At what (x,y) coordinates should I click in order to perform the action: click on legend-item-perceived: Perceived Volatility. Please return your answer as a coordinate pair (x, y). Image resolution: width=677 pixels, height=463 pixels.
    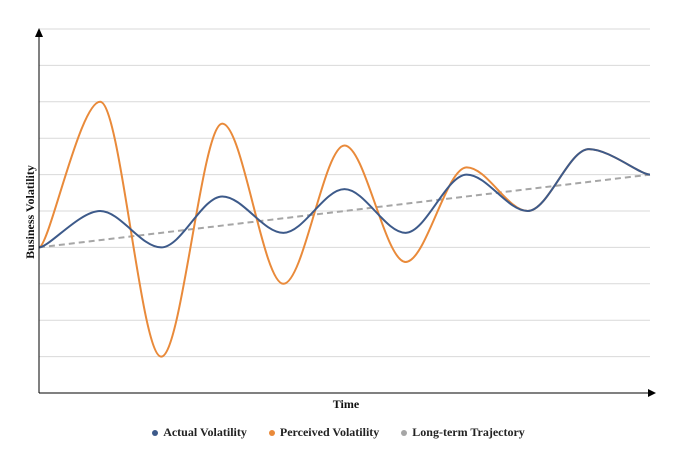
    Looking at the image, I should click on (324, 432).